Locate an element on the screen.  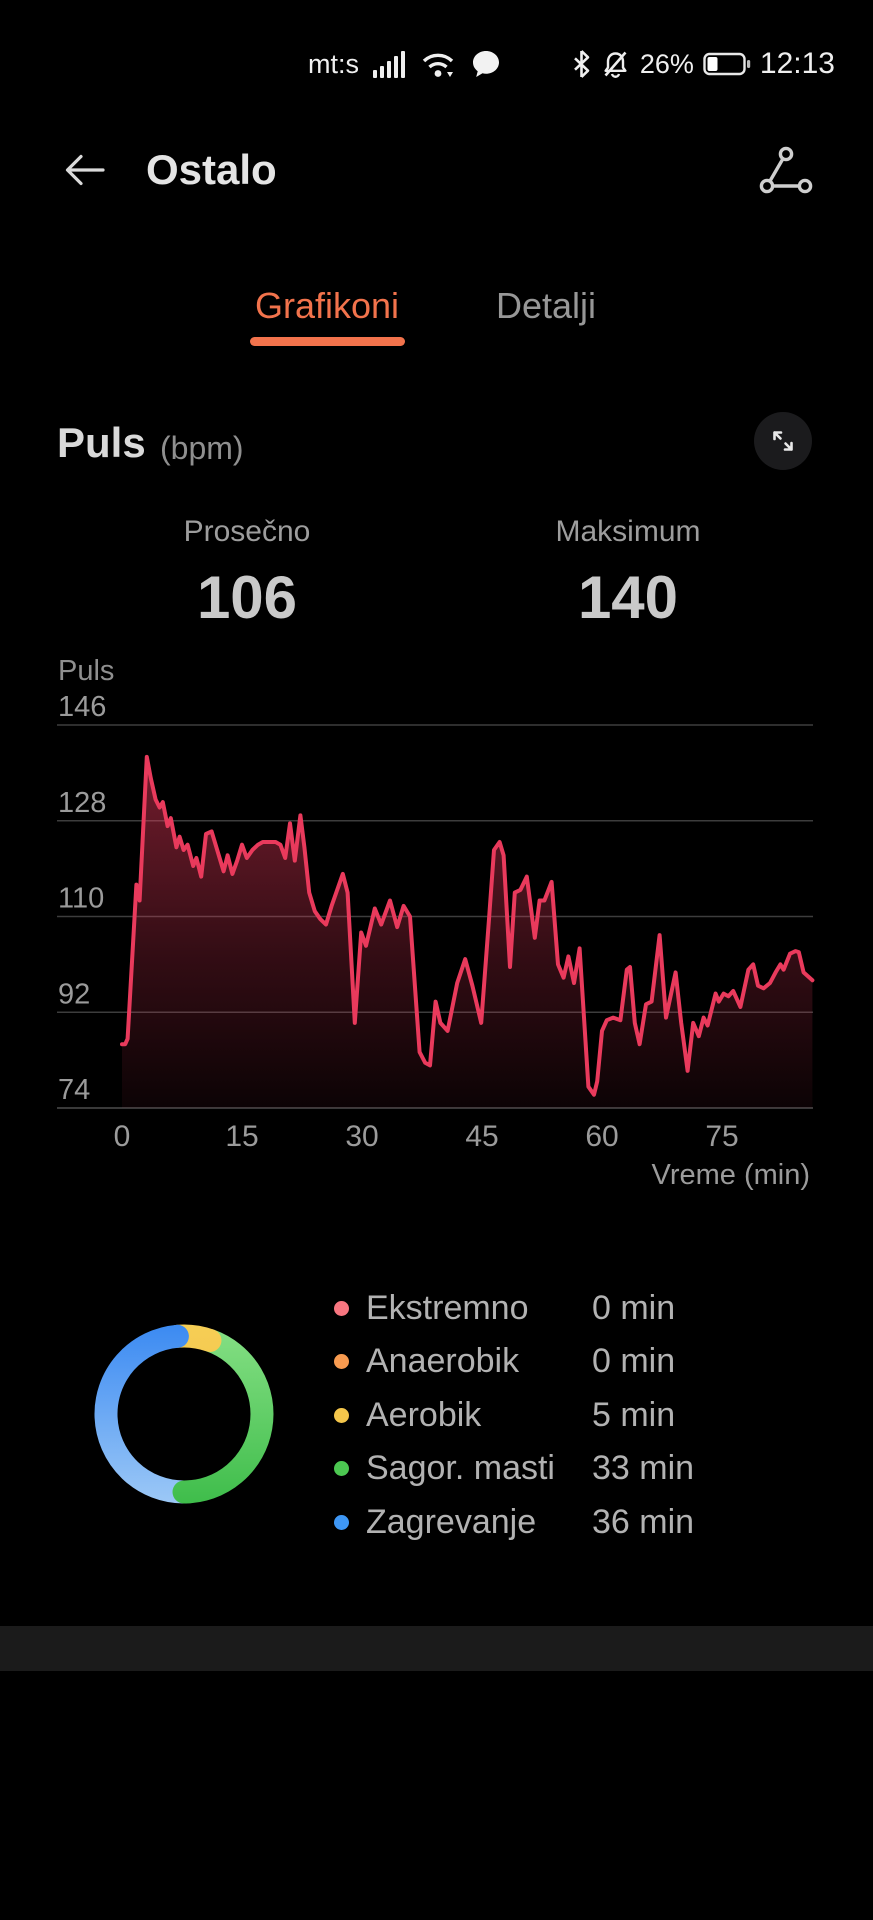
stat-average-value: 106 is located at coordinates (247, 597).